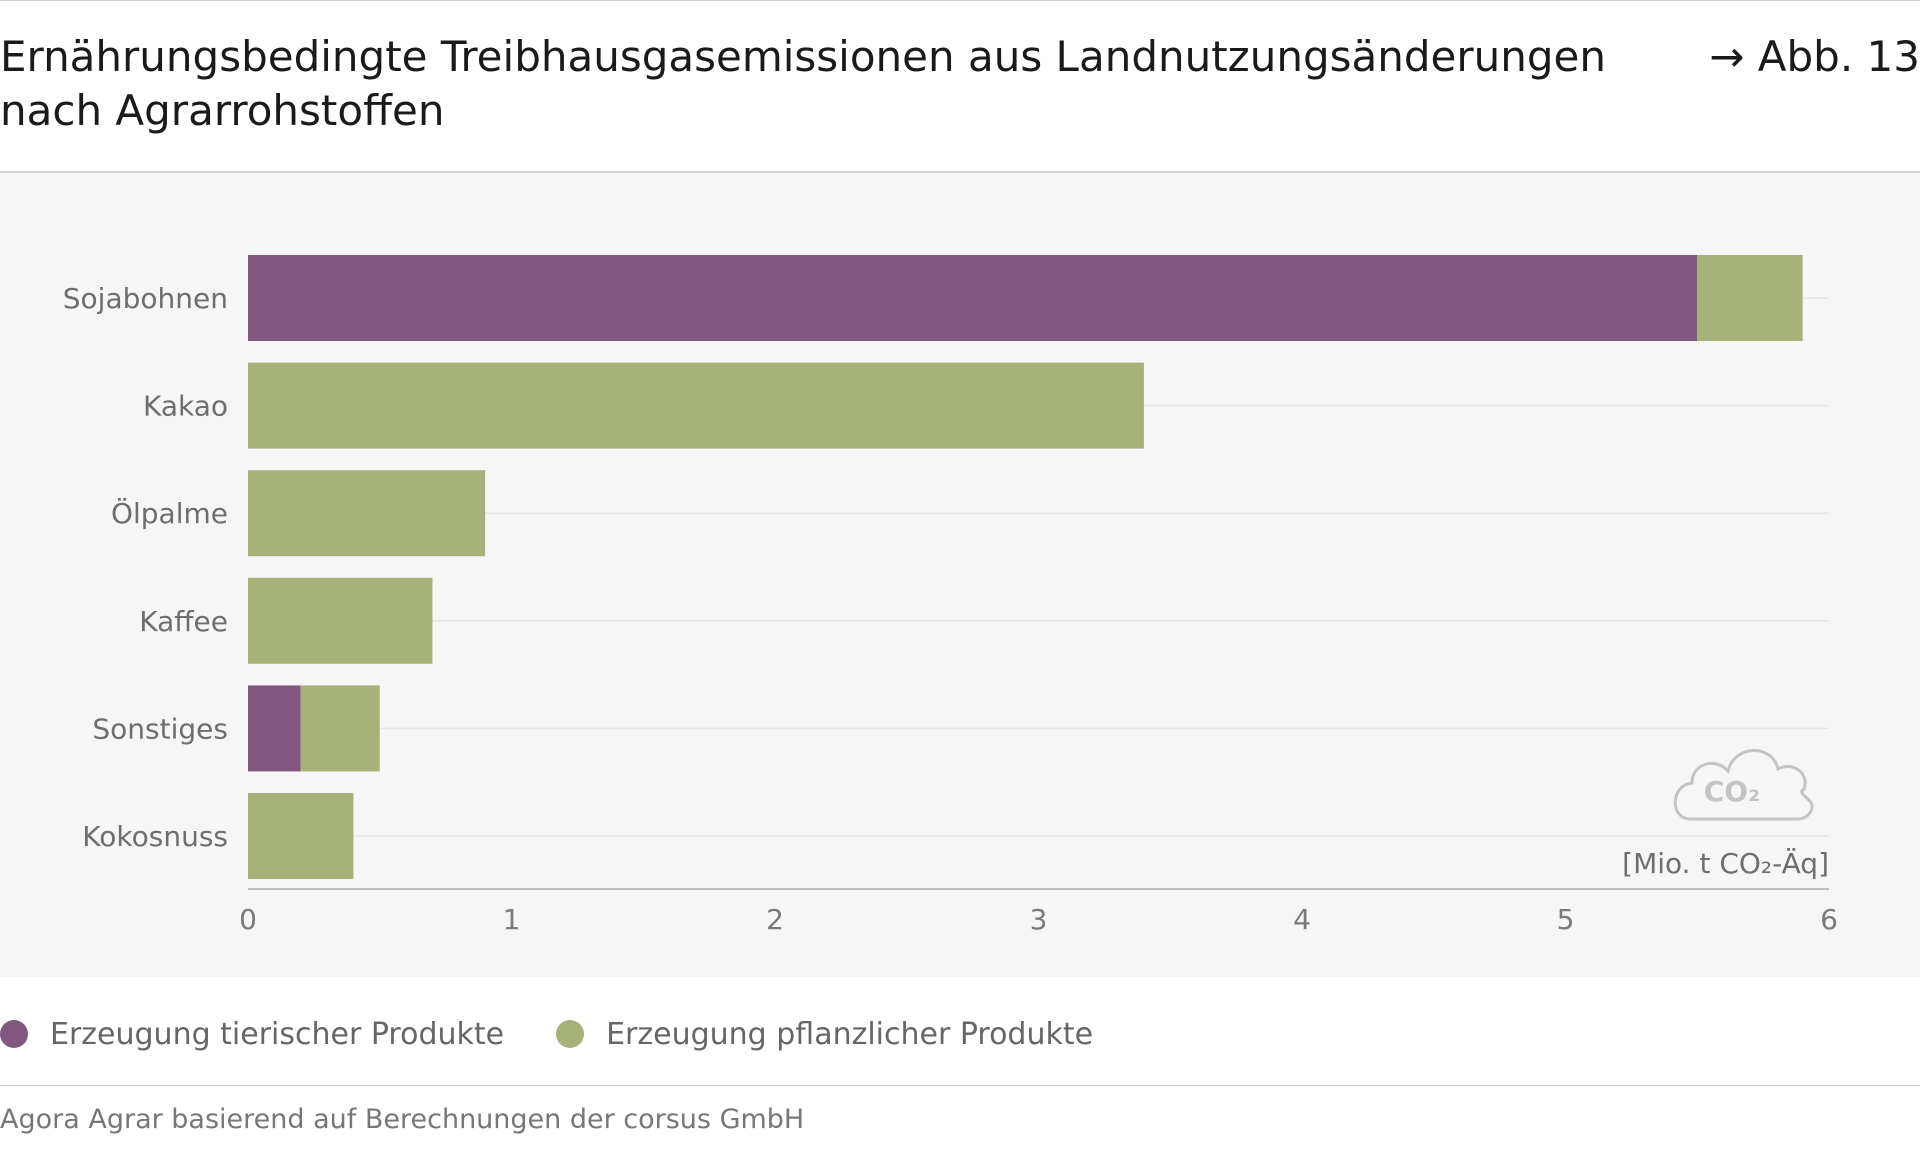  What do you see at coordinates (960, 1085) in the screenshot?
I see `source-divider` at bounding box center [960, 1085].